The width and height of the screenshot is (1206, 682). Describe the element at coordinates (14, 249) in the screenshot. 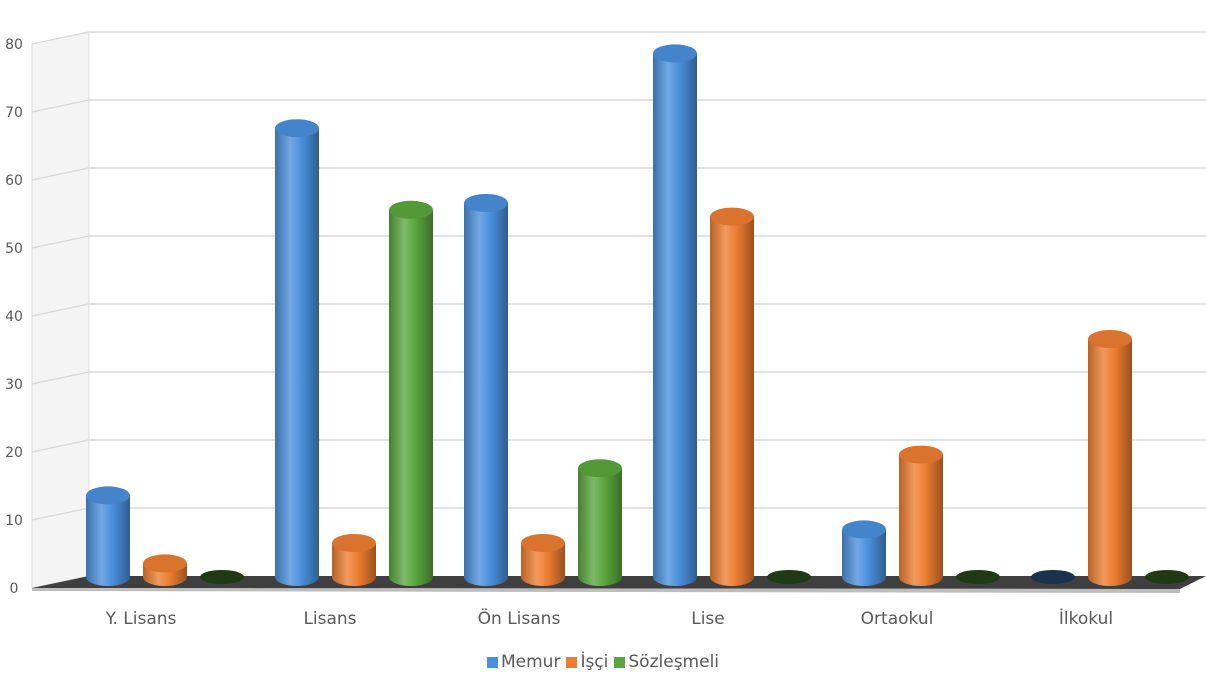

I see `y-tick-label: 50` at that location.